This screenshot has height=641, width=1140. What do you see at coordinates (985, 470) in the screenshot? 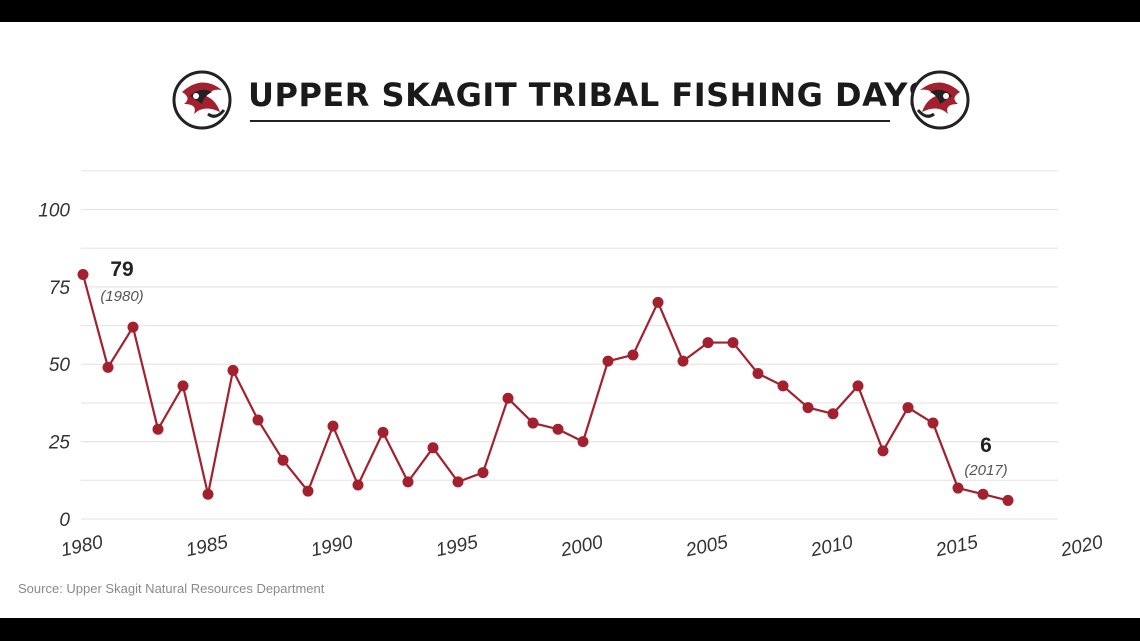
I see `annotation-year: (2017)` at bounding box center [985, 470].